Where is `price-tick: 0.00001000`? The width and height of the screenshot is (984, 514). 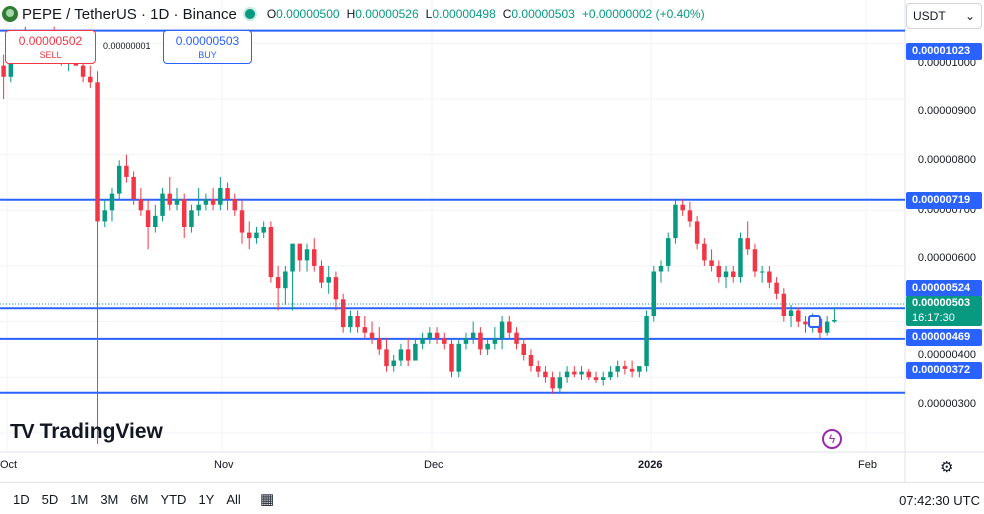
price-tick: 0.00001000 is located at coordinates (946, 63).